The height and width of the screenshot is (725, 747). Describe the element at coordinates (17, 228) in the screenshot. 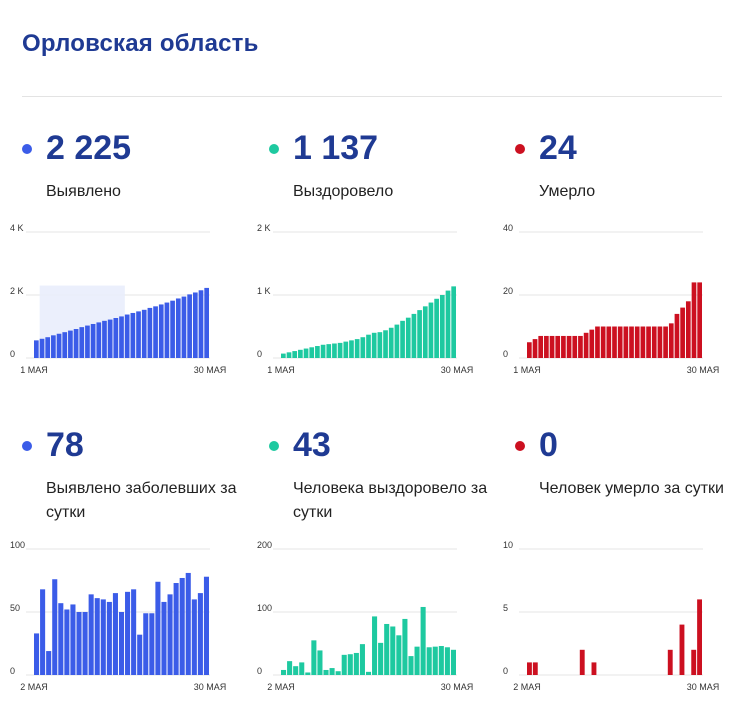

I see `y-tick-label: 4 K` at that location.